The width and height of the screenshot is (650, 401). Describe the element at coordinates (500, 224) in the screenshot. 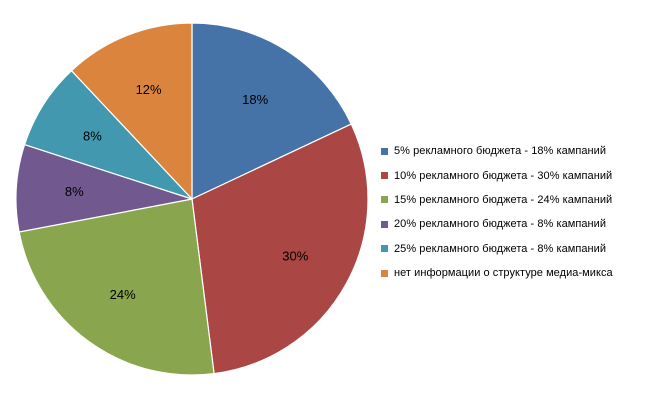

I see `legend-label: 20% рекламного бюджета - 8% кампаний` at that location.